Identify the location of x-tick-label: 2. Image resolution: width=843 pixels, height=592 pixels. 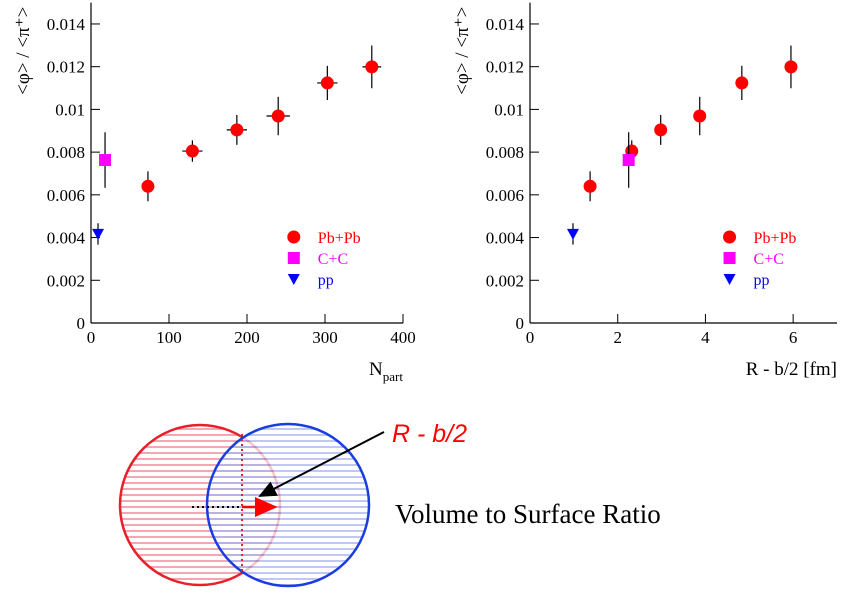
(617, 337).